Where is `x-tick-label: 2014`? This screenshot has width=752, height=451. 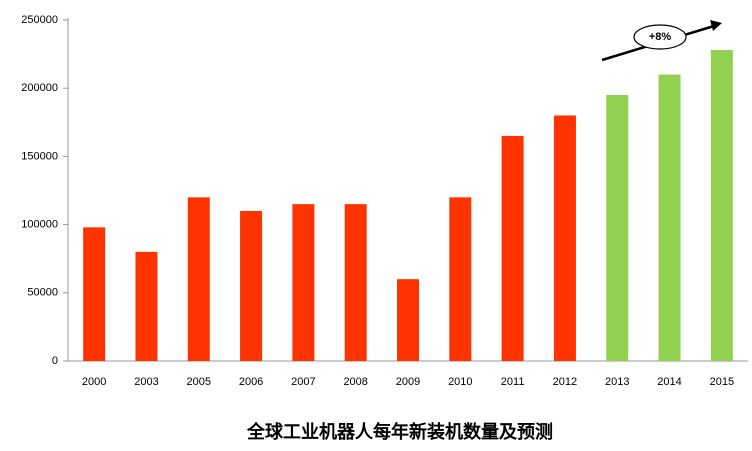 x-tick-label: 2014 is located at coordinates (669, 382).